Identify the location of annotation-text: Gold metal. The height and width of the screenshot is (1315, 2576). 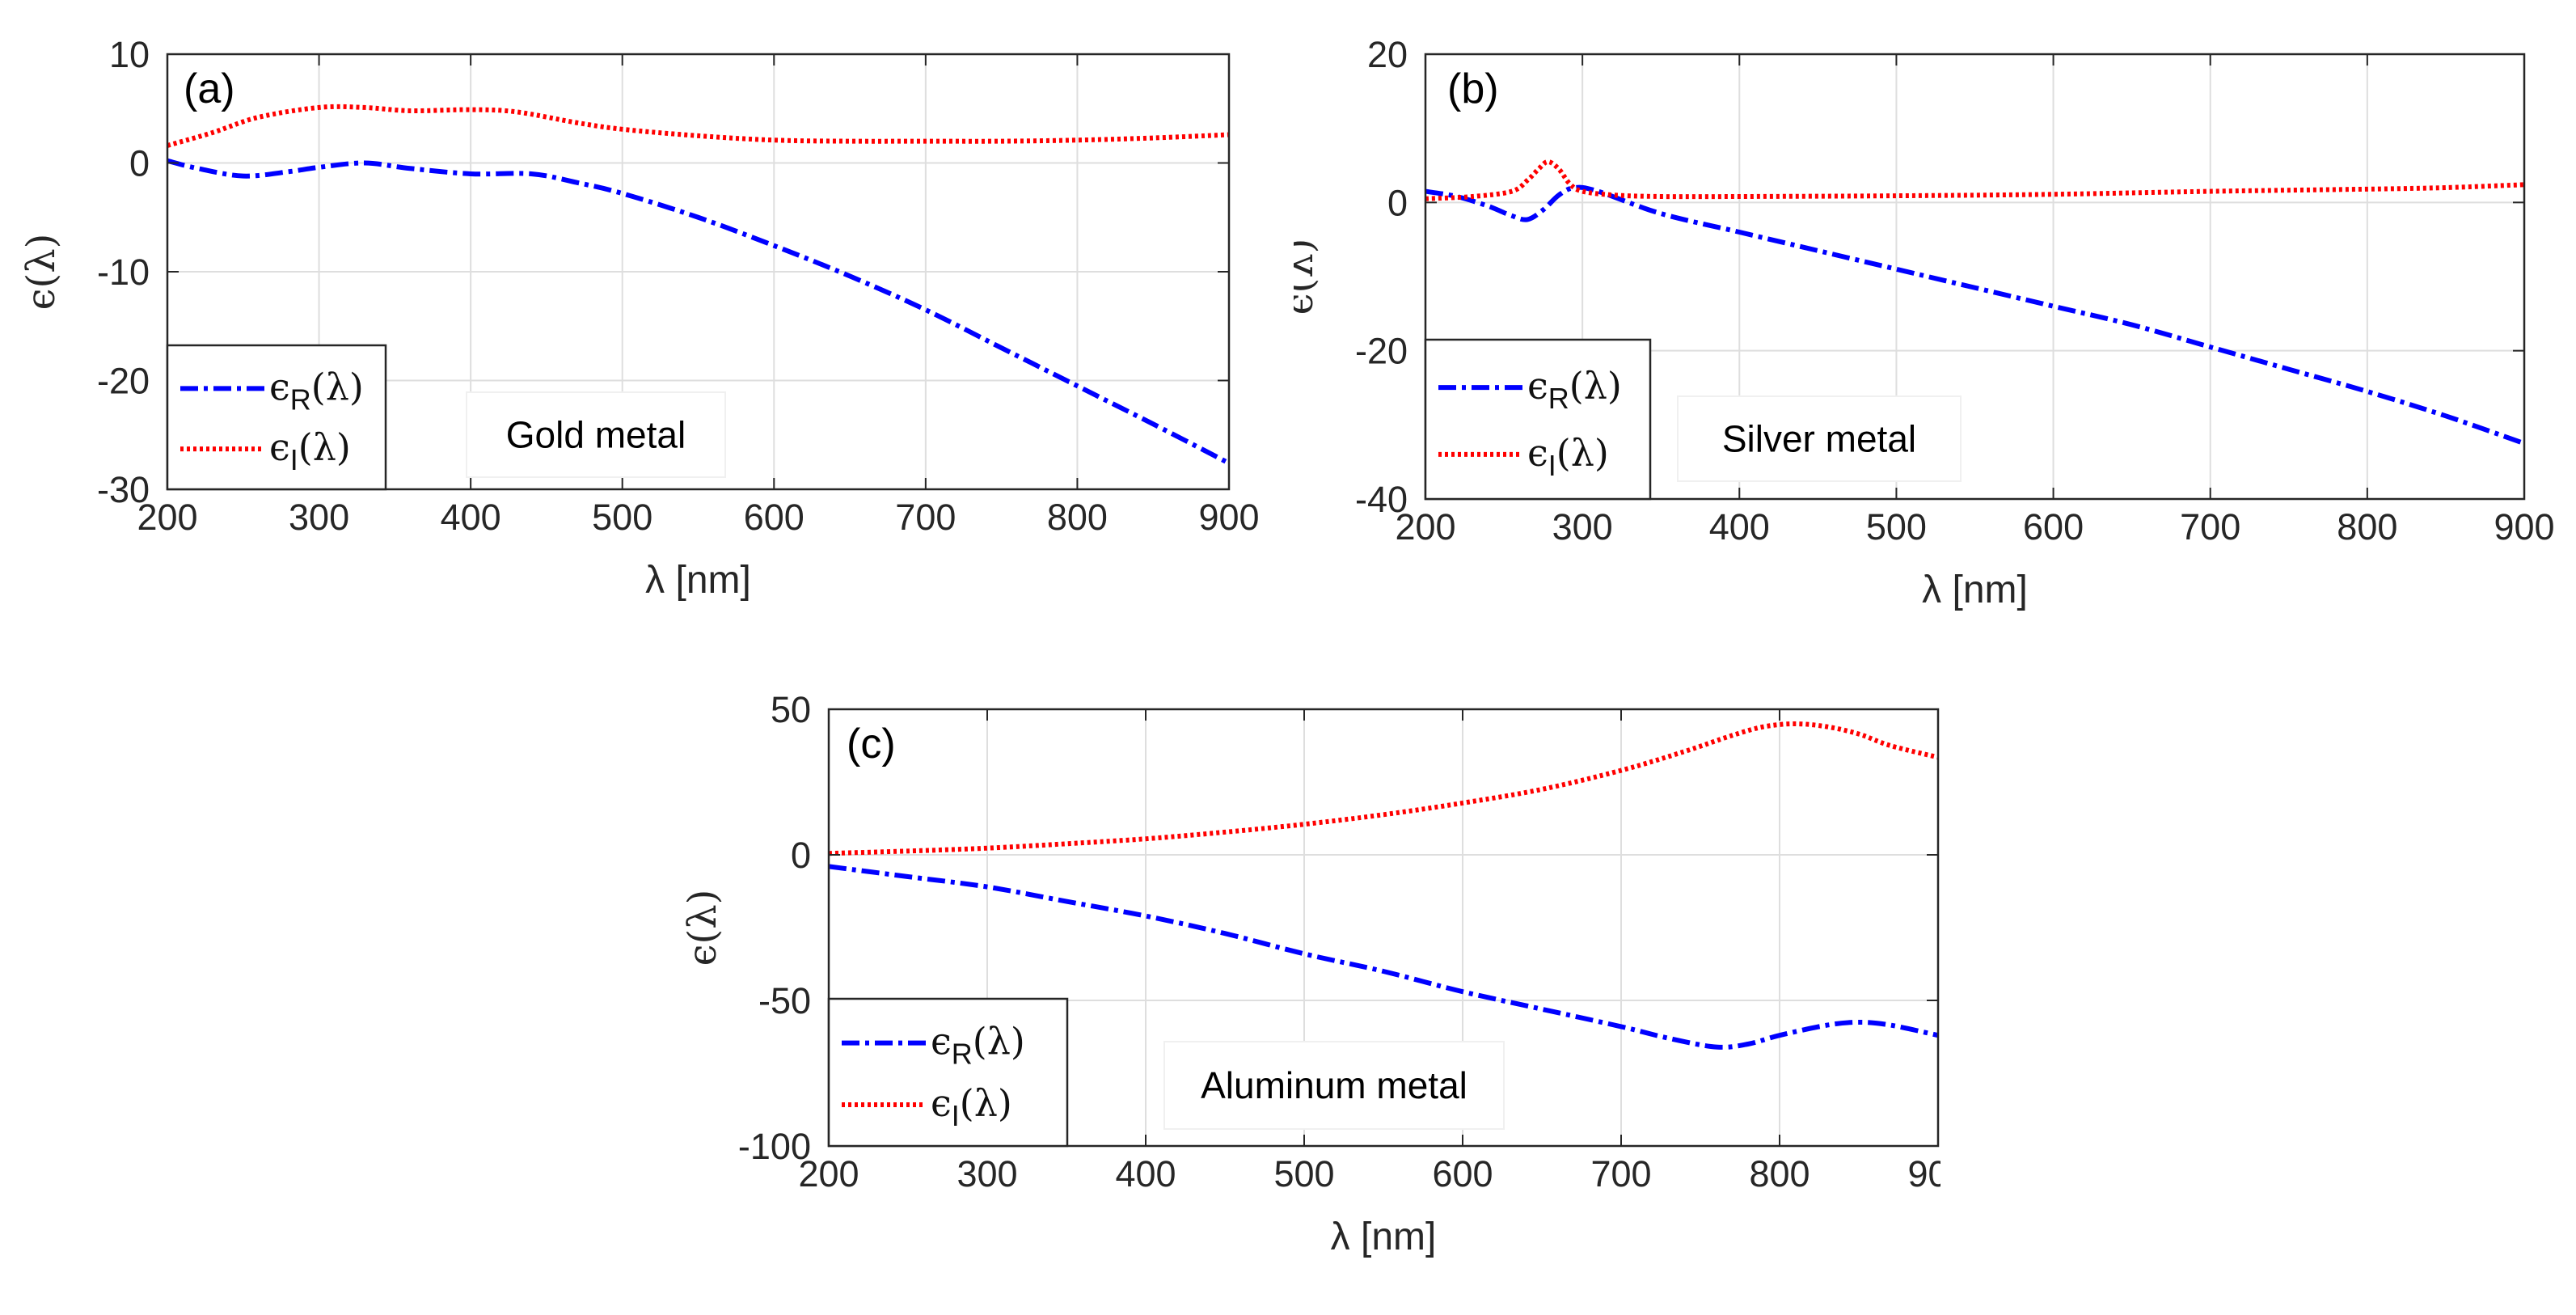
(596, 435).